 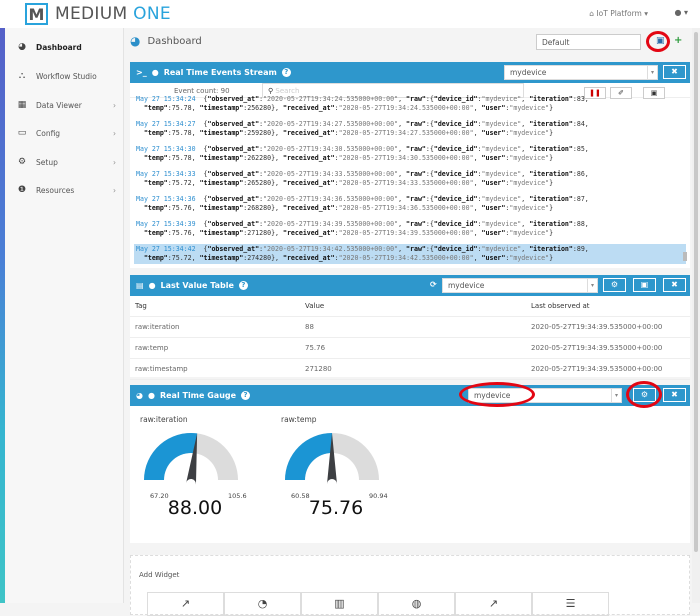 What do you see at coordinates (48, 133) in the screenshot?
I see `sidebar-item-label: Config` at bounding box center [48, 133].